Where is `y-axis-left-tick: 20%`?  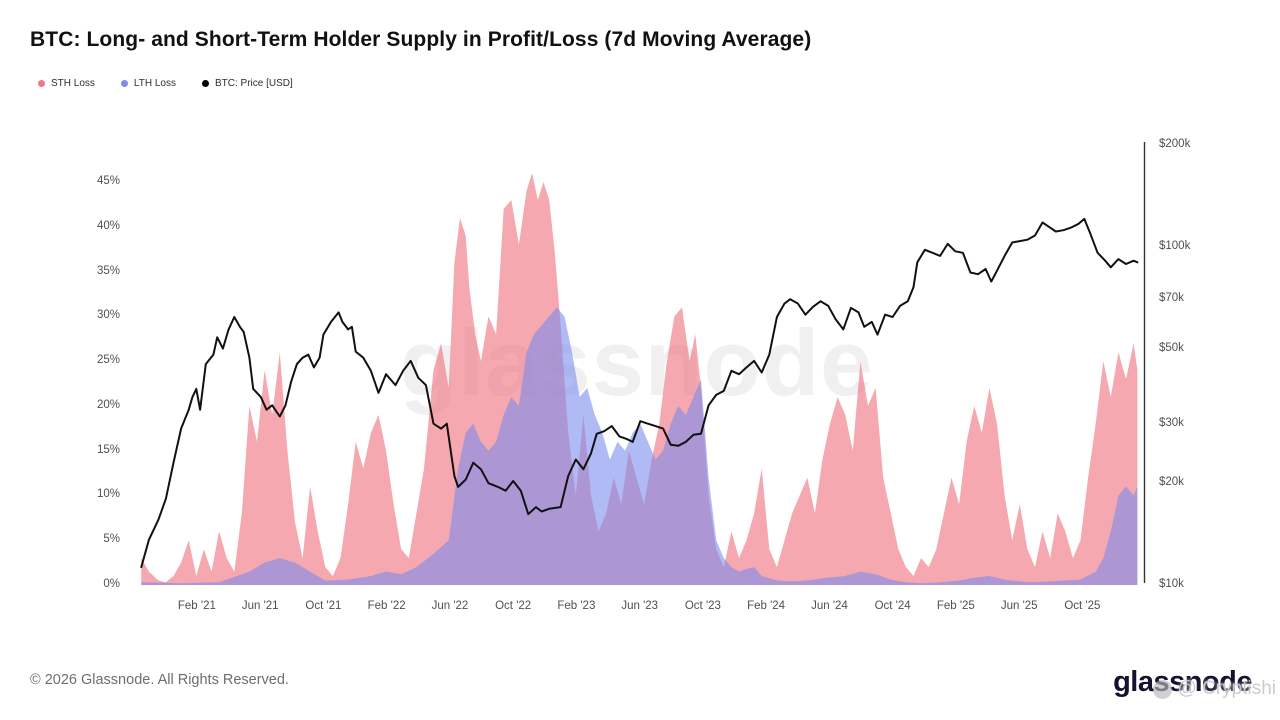 y-axis-left-tick: 20% is located at coordinates (108, 404).